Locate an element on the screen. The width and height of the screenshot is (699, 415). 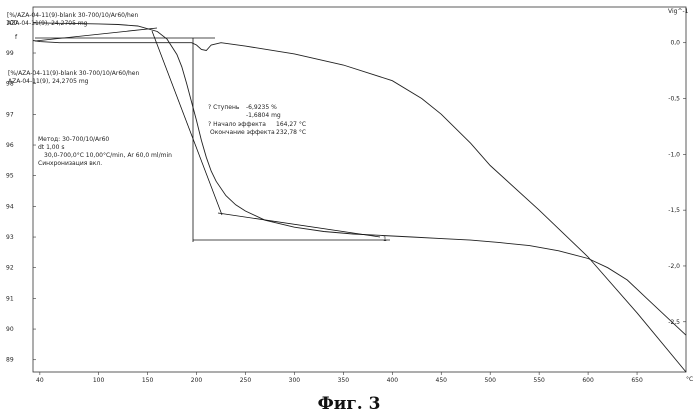
x-tick-label: 550 is located at coordinates (539, 380).